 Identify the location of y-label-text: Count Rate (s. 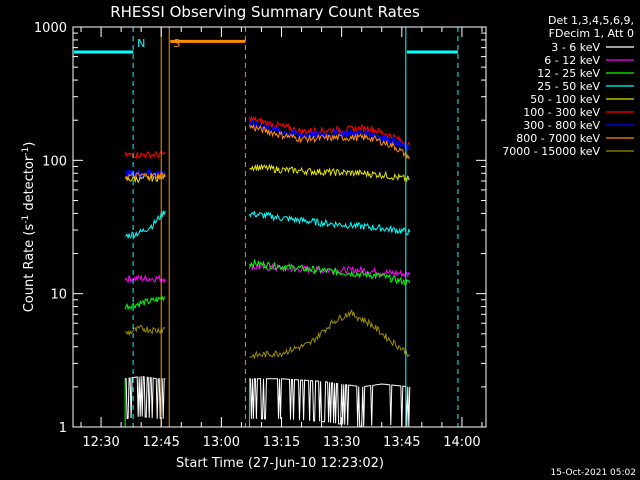
(29, 268).